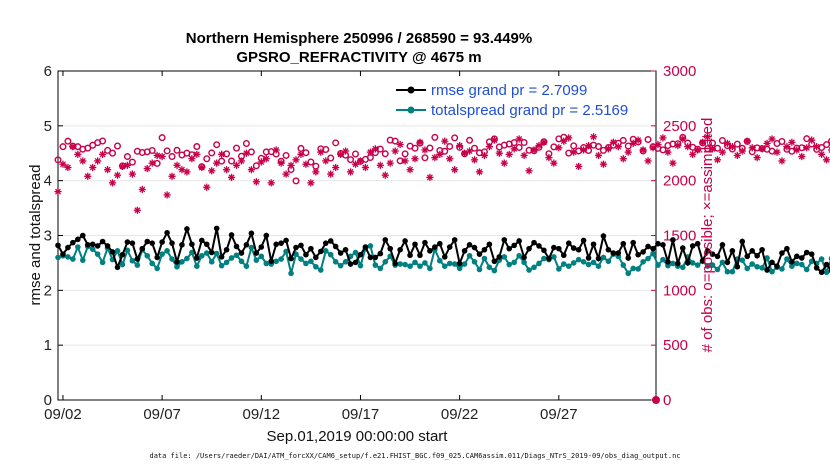  What do you see at coordinates (48, 236) in the screenshot?
I see `left-tick-label: 3` at bounding box center [48, 236].